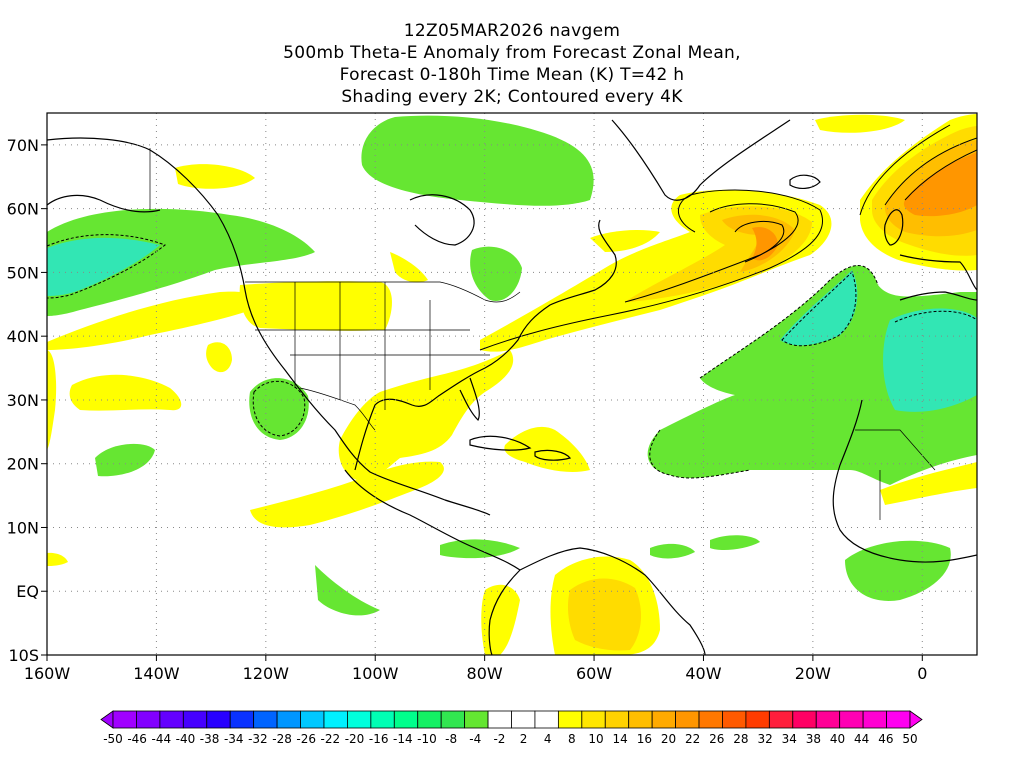 The image size is (1024, 768). I want to click on colorbar-label: 34, so click(789, 739).